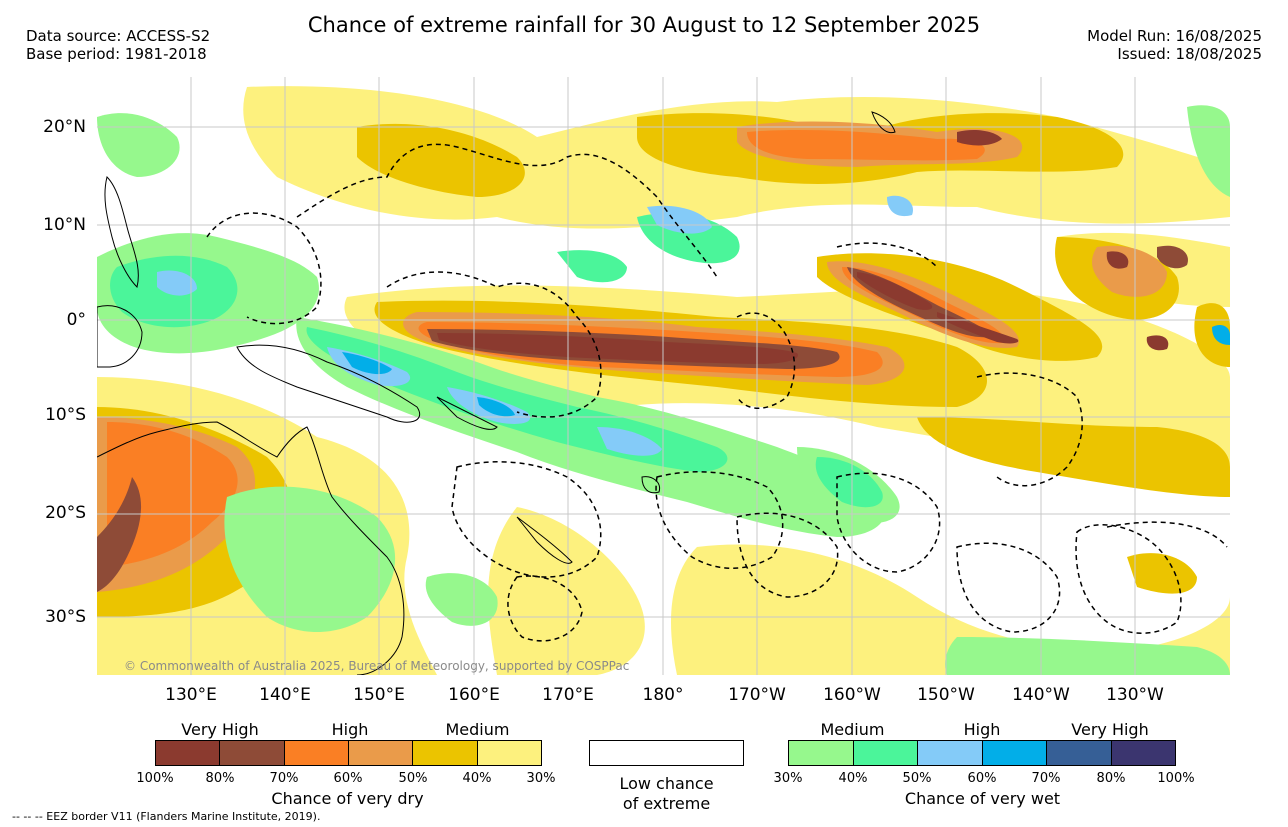  I want to click on lat-label-eq: 0°, so click(76, 320).